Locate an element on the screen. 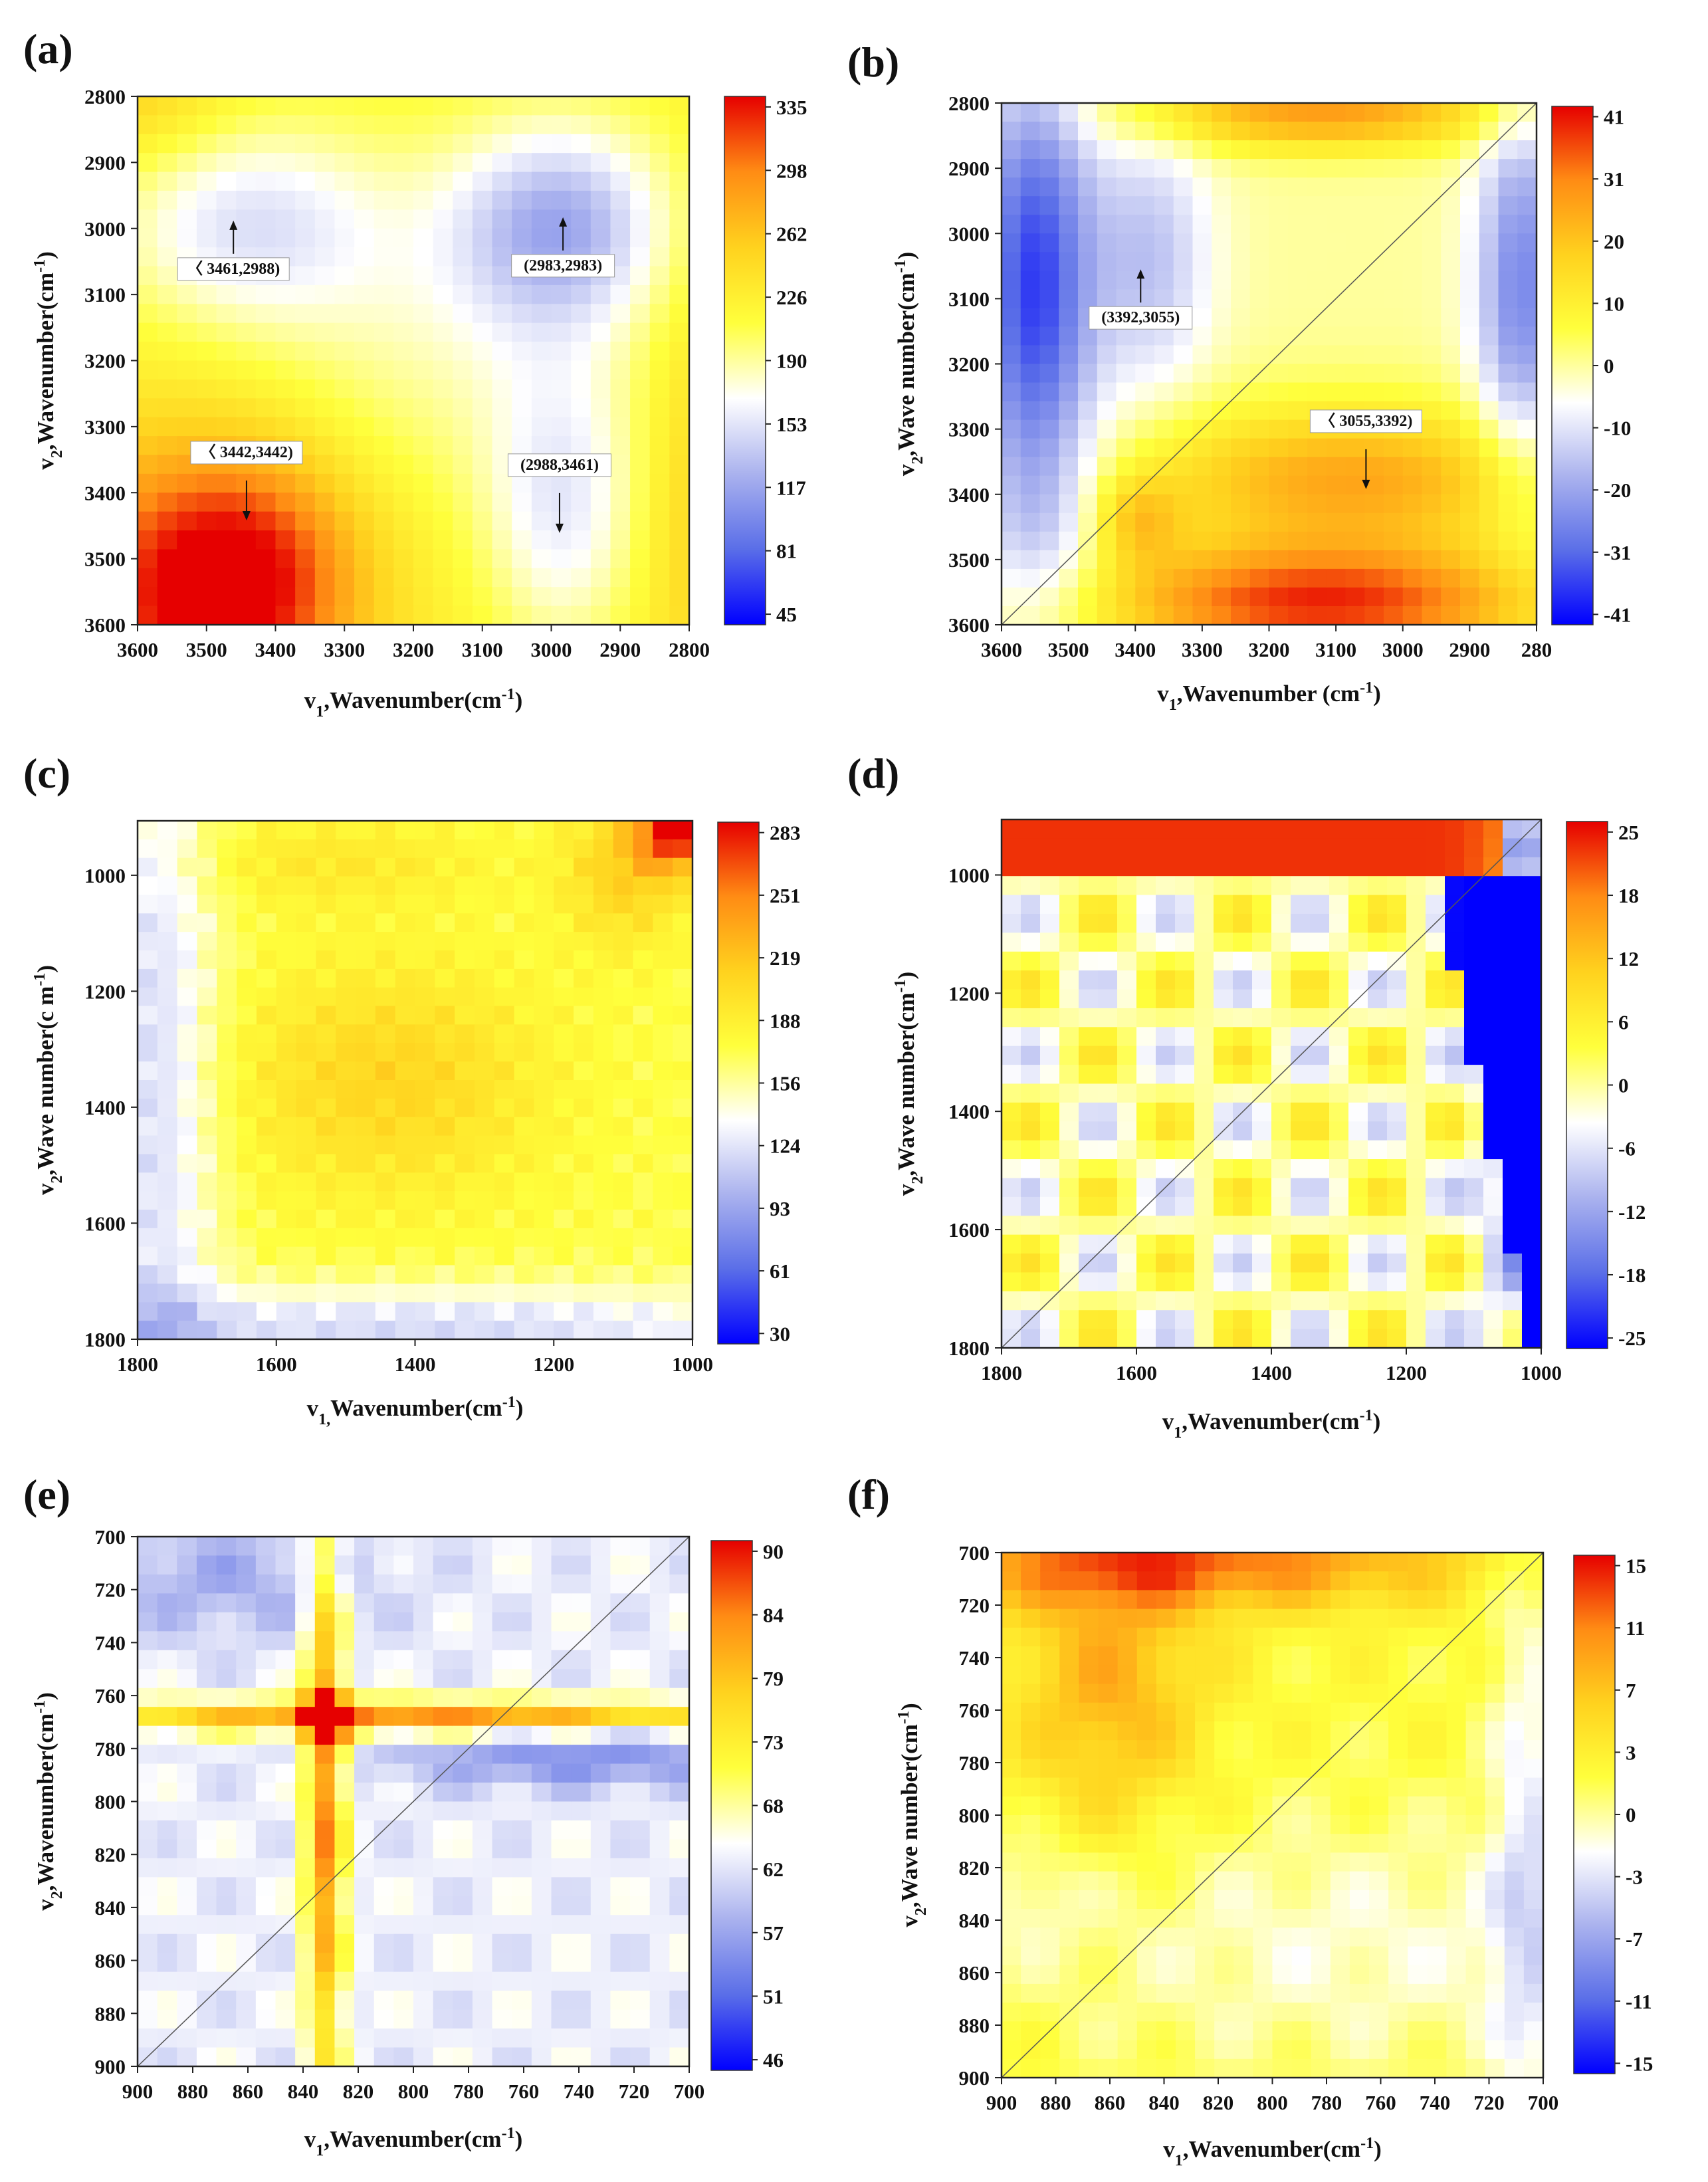 The image size is (1708, 2182). x-tick-label: 3200 is located at coordinates (1269, 649).